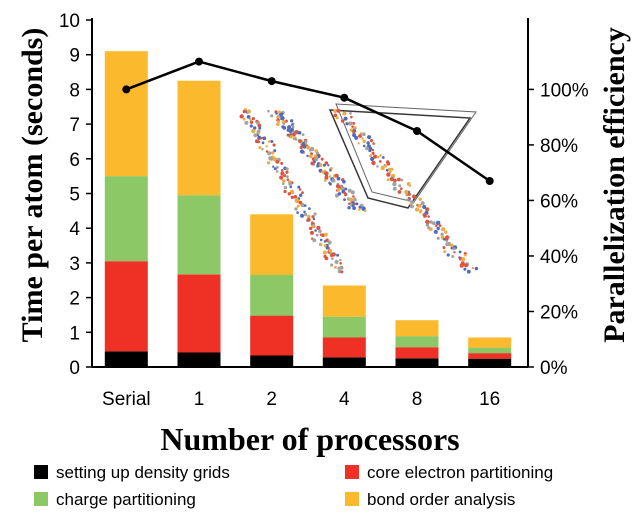  I want to click on x-axis-title: Number of processors, so click(309, 439).